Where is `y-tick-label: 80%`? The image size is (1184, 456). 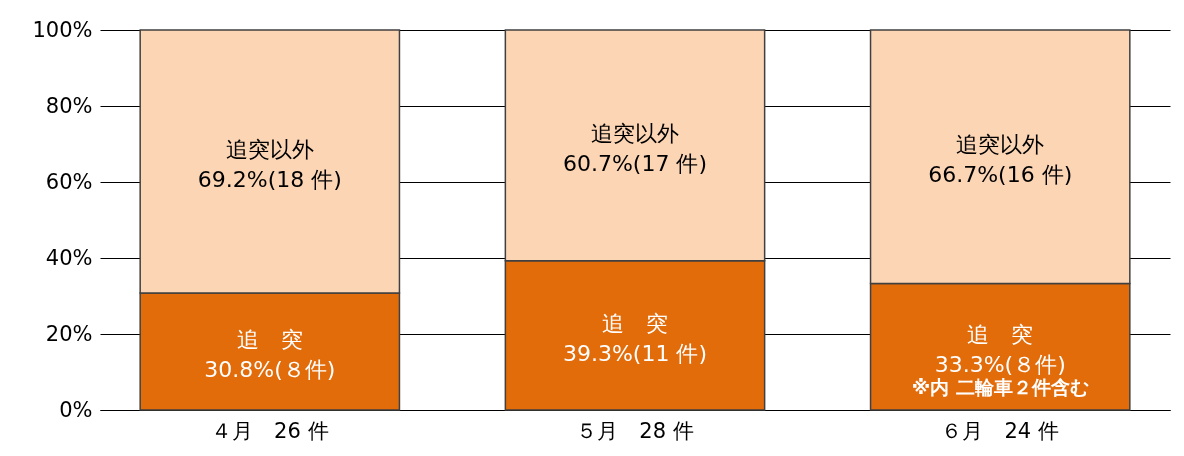
y-tick-label: 80% is located at coordinates (69, 105).